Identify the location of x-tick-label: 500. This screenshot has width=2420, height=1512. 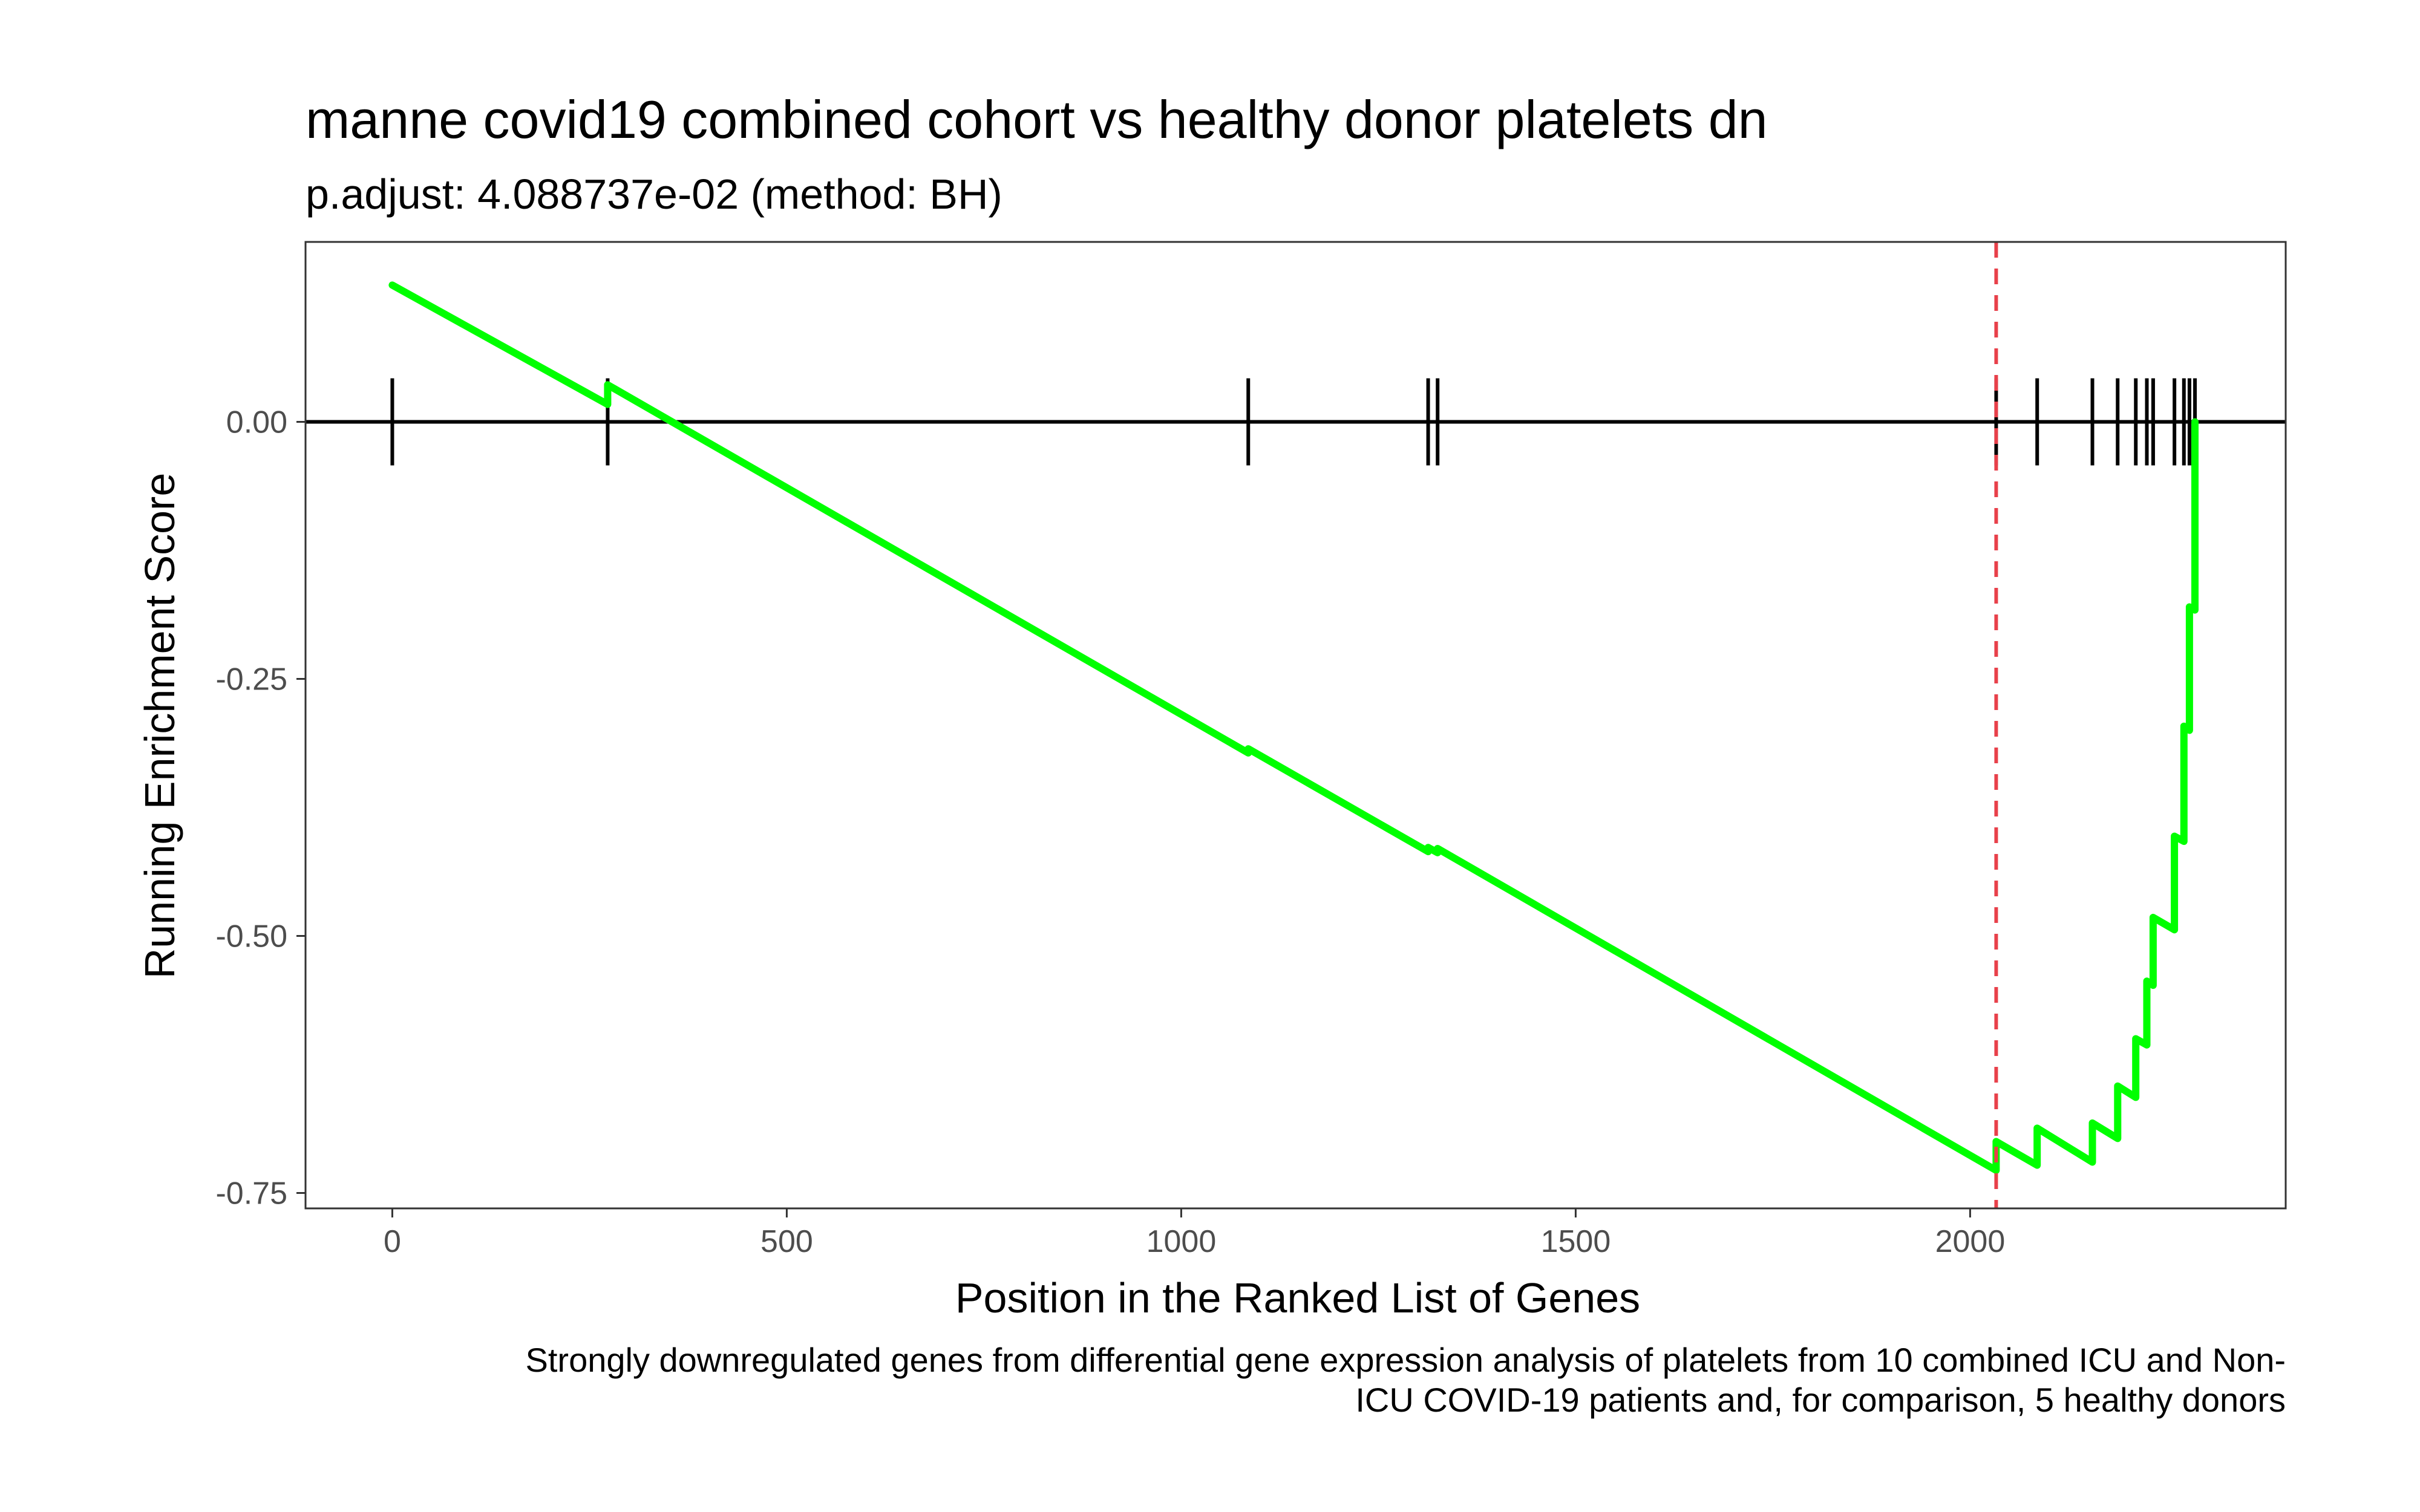
(786, 1241).